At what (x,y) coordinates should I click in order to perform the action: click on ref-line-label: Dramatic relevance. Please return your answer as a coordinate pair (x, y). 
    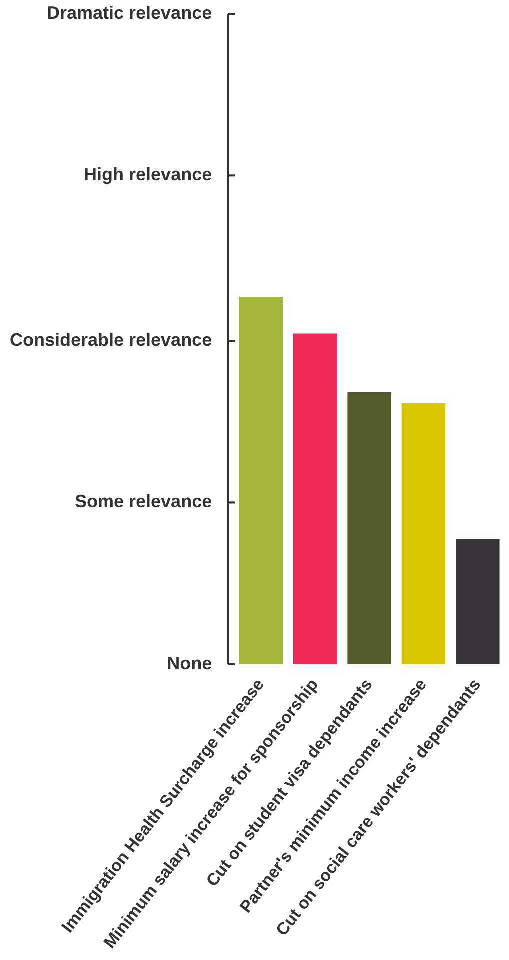
    Looking at the image, I should click on (129, 12).